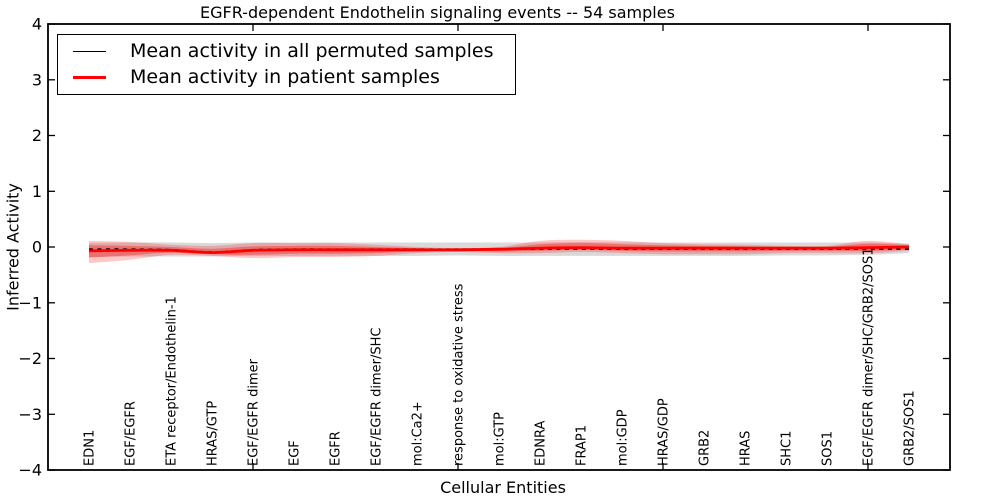 The width and height of the screenshot is (1000, 500). What do you see at coordinates (336, 448) in the screenshot?
I see `x-tick-label: EGFR` at bounding box center [336, 448].